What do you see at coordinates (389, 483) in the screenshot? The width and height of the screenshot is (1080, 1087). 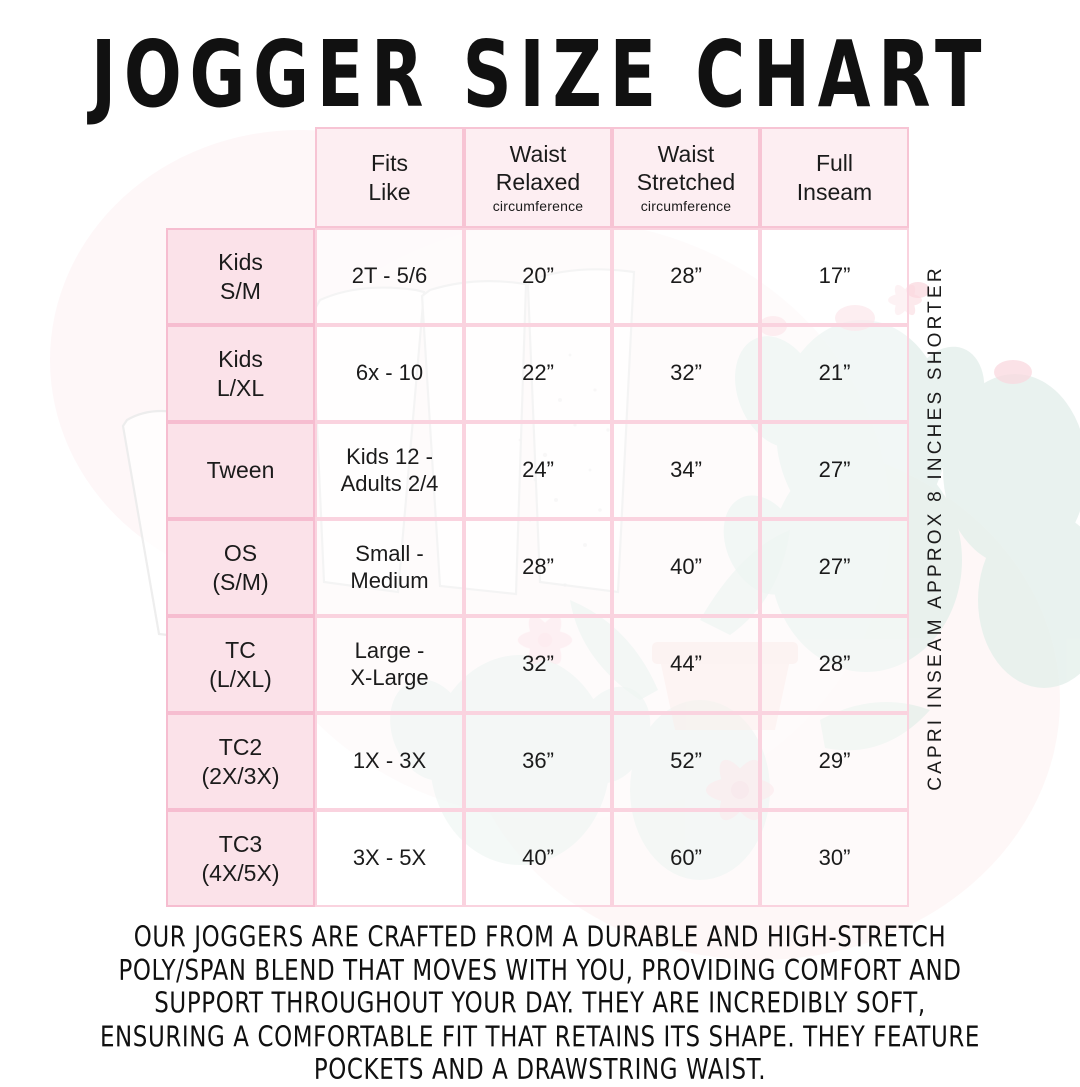 I see `fits-like-line2: Adults 2/4` at bounding box center [389, 483].